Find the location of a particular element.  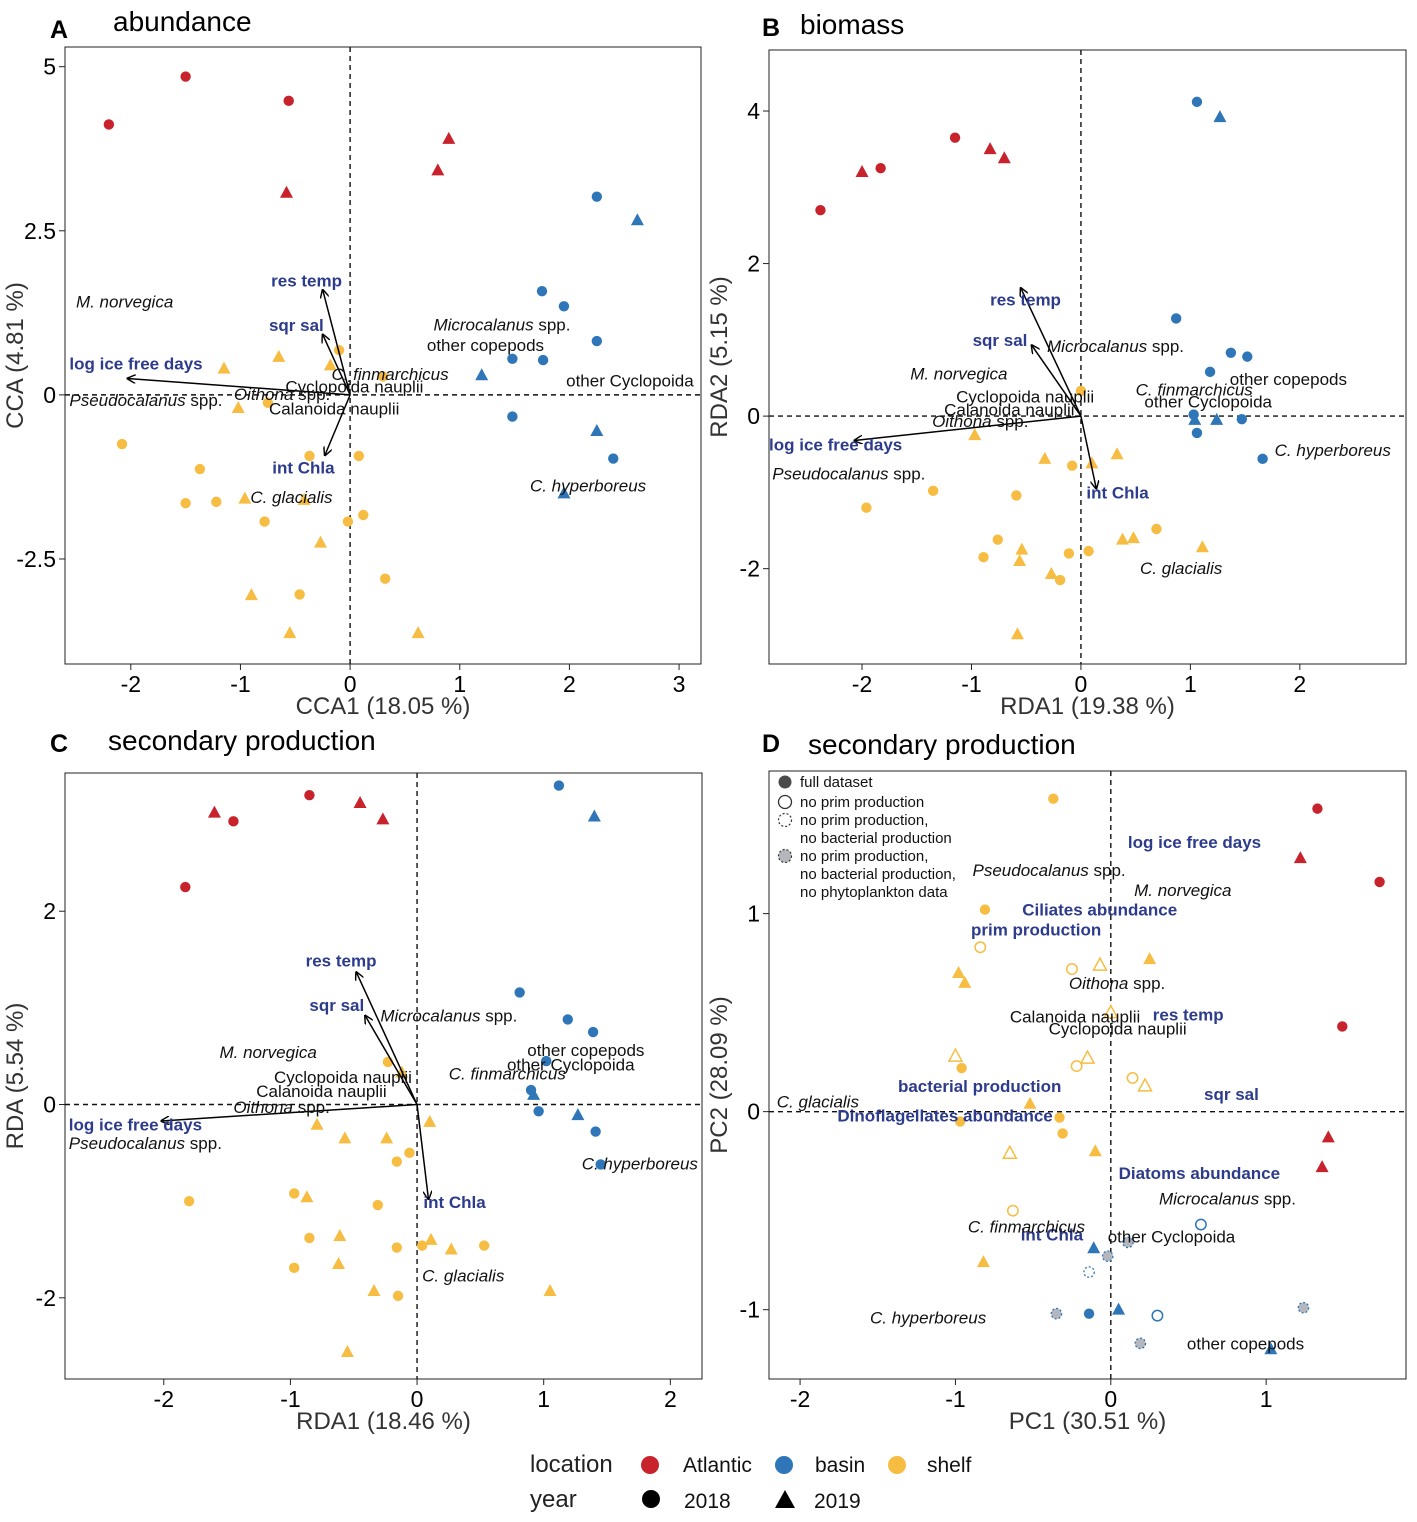

species-label-part: Calanoida nauplii is located at coordinates (1009, 409).